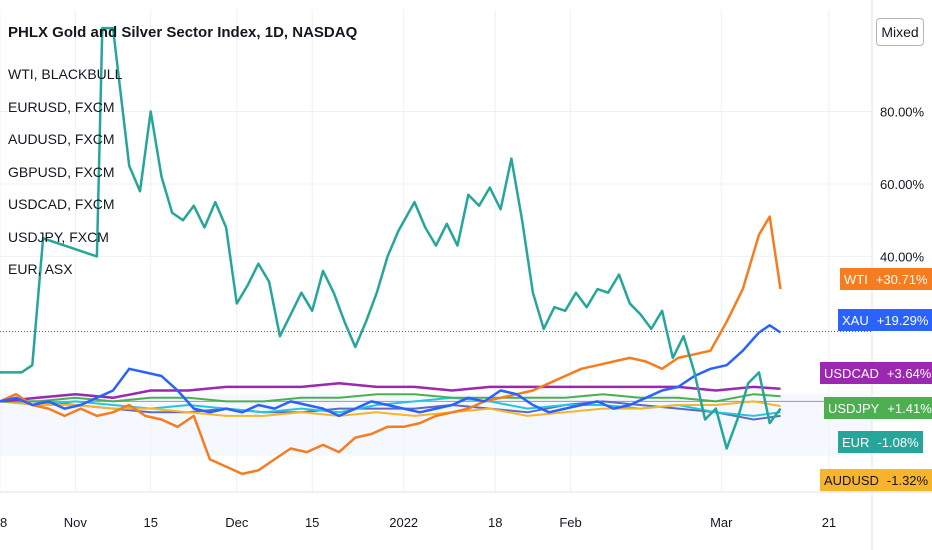 The width and height of the screenshot is (932, 550). What do you see at coordinates (61, 171) in the screenshot?
I see `legend-item-gbpusd: GBPUSD, FXCM` at bounding box center [61, 171].